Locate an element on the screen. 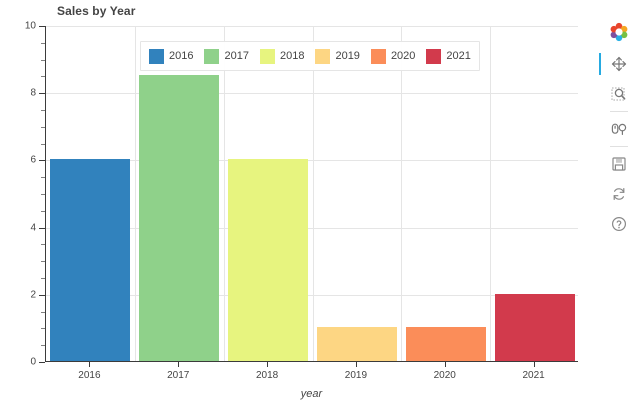 The image size is (640, 415). legend-item-2019: 2019 is located at coordinates (337, 56).